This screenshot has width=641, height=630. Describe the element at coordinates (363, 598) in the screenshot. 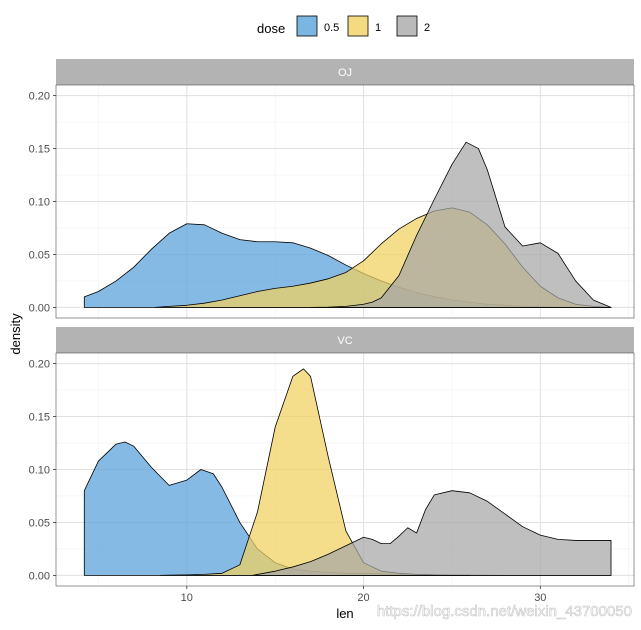

I see `x-tick-label: 20` at that location.